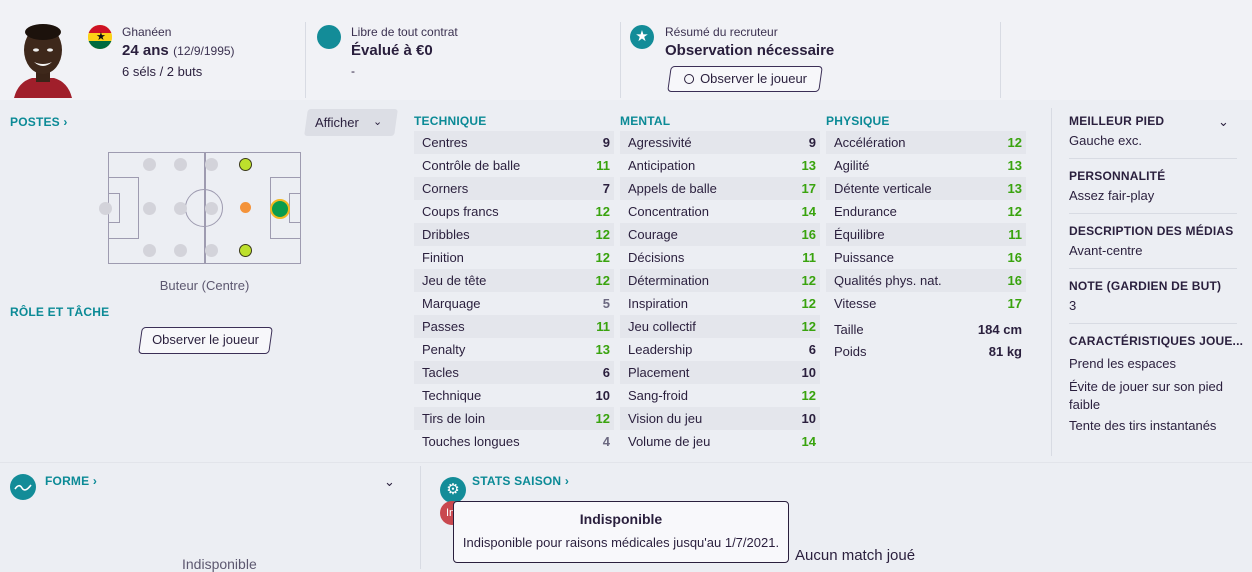  I want to click on attribute-name: Agressivité, so click(660, 142).